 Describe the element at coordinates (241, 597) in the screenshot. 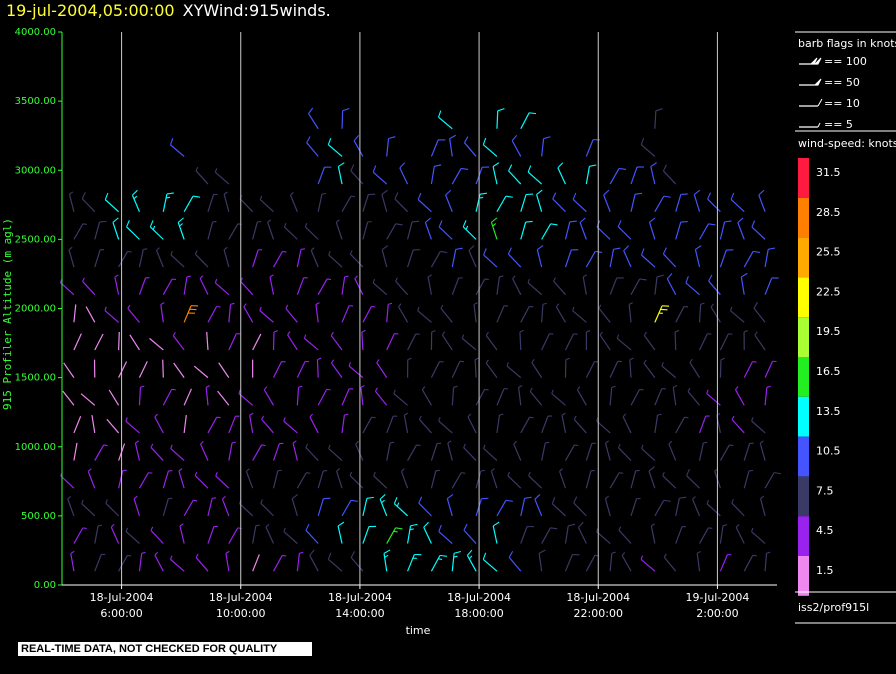

I see `x-tick-date: 18-Jul-2004` at that location.